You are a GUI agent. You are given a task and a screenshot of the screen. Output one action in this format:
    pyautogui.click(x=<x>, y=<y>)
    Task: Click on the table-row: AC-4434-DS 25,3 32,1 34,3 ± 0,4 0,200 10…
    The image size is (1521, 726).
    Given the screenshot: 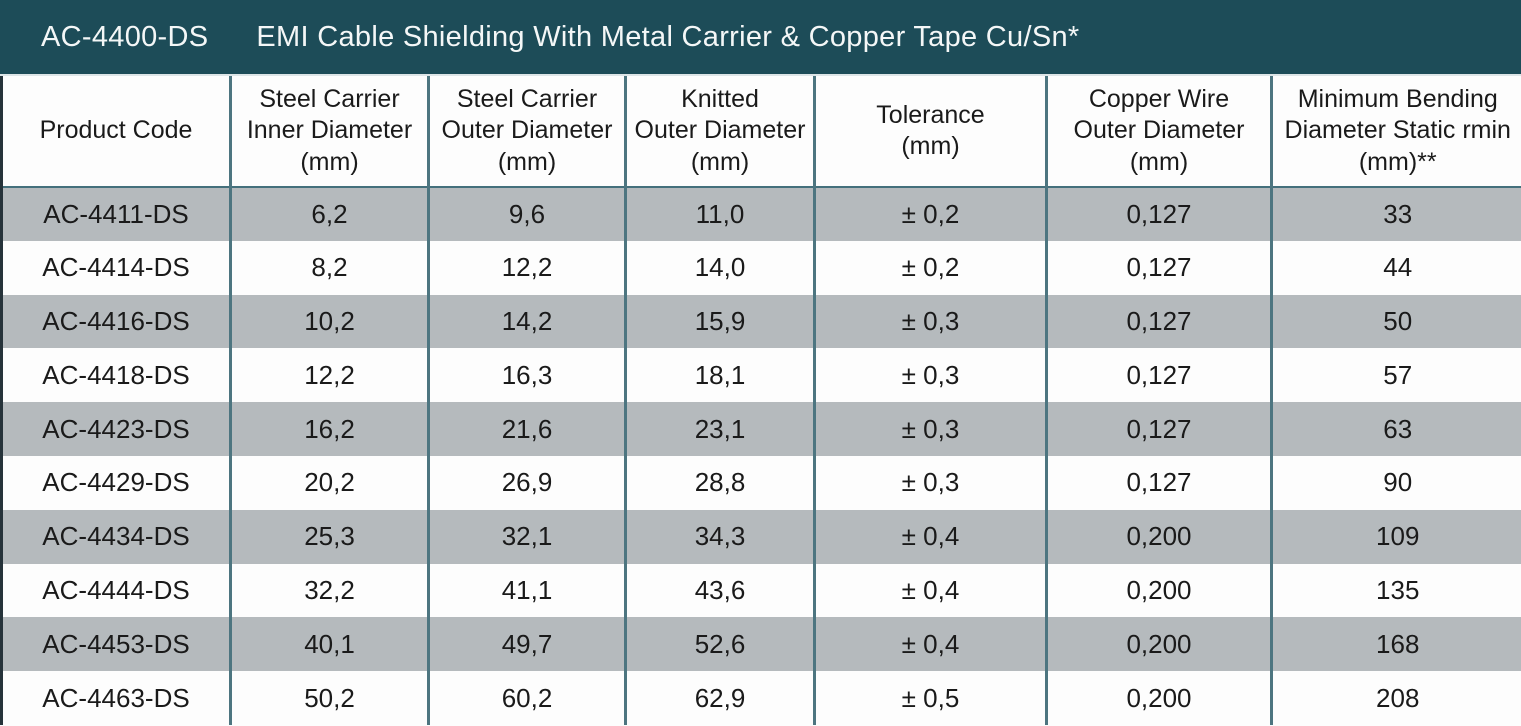 What is the action you would take?
    pyautogui.click(x=761, y=536)
    